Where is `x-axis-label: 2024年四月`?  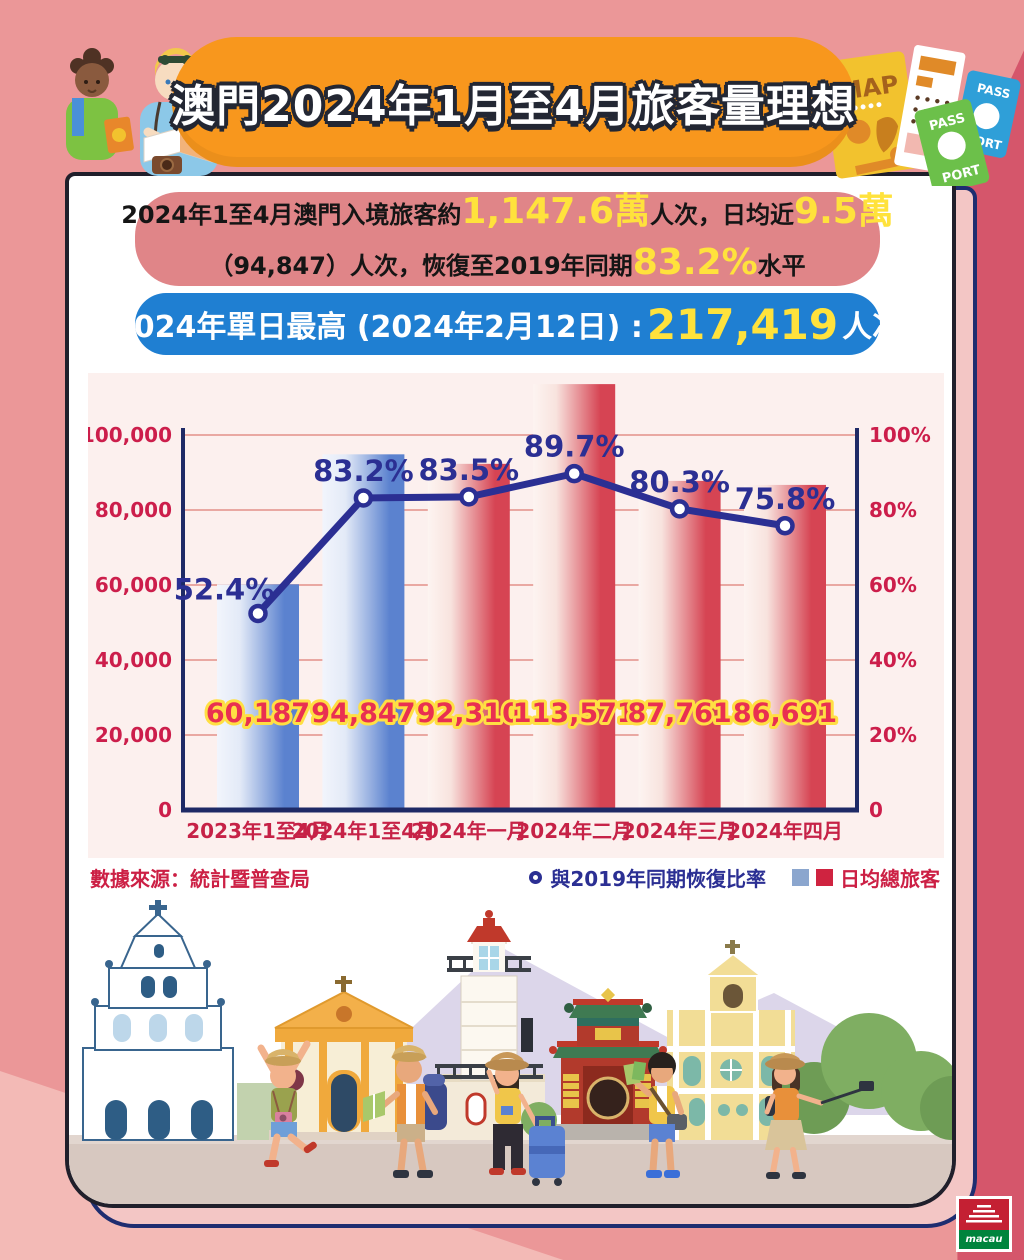
x-axis-label: 2024年四月 is located at coordinates (785, 831).